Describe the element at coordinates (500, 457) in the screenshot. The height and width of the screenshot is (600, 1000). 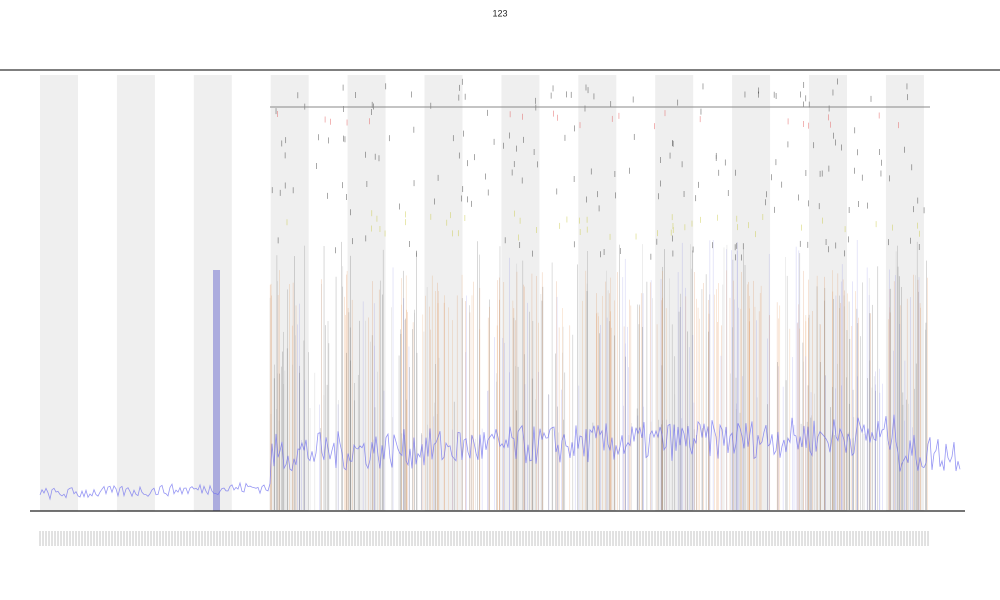
I see `trace-line` at that location.